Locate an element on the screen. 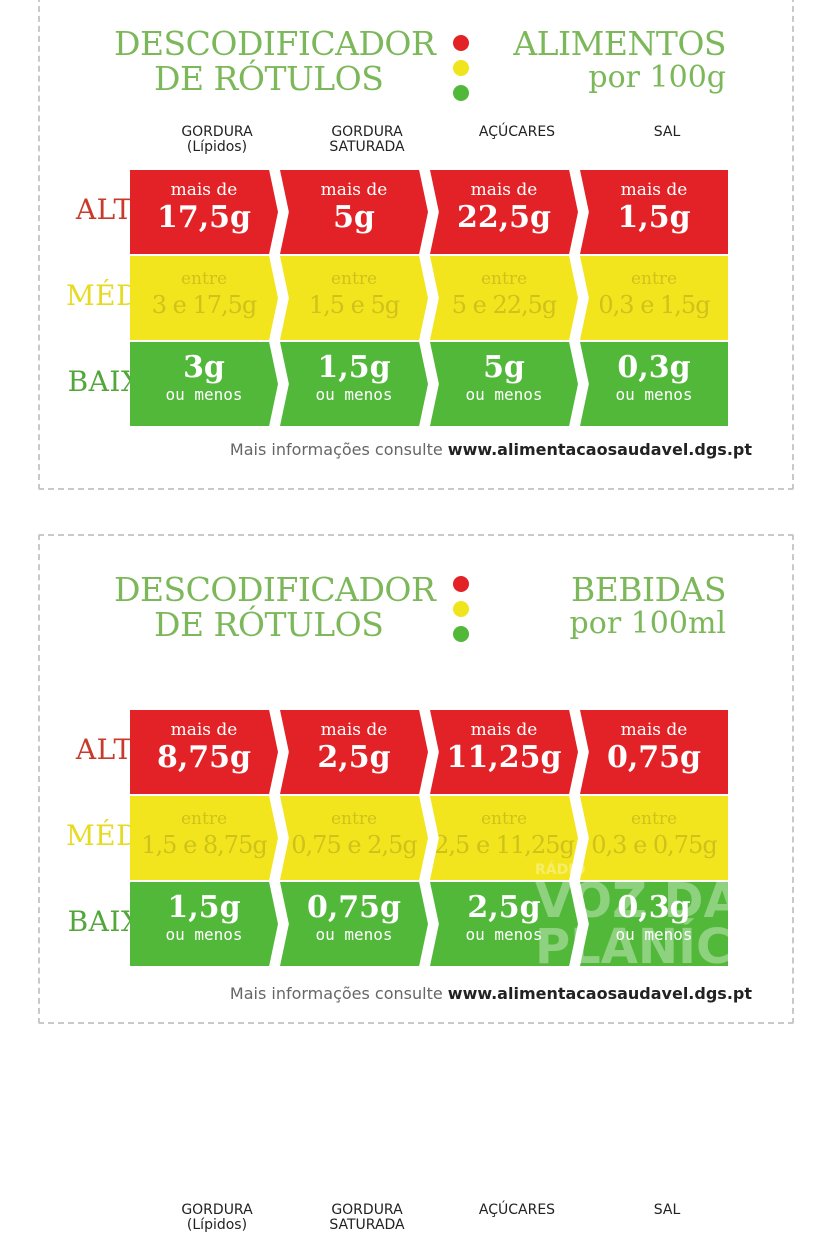 The height and width of the screenshot is (1233, 830). category-name: ALIMENTOS is located at coordinates (619, 43).